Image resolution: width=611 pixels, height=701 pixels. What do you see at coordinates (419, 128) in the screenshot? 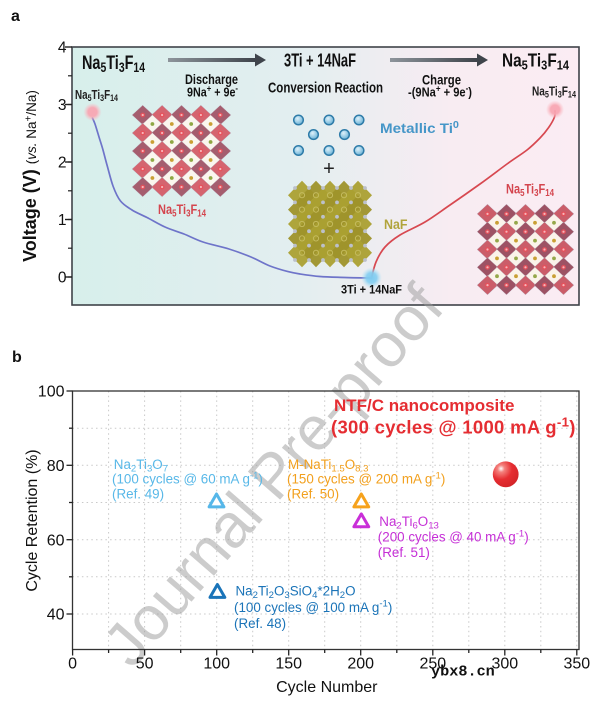
I see `svg-text:Metallic Ti0: Metallic Ti 0` at bounding box center [419, 128].